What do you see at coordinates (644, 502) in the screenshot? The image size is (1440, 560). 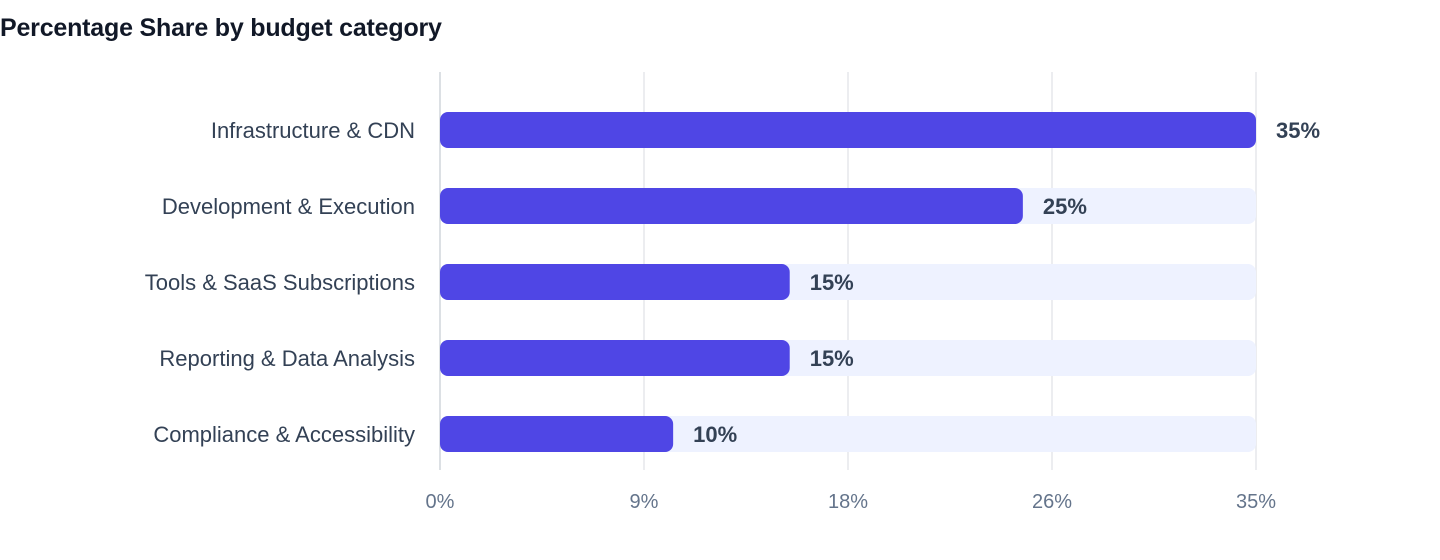 I see `x-tick-label: 9%` at bounding box center [644, 502].